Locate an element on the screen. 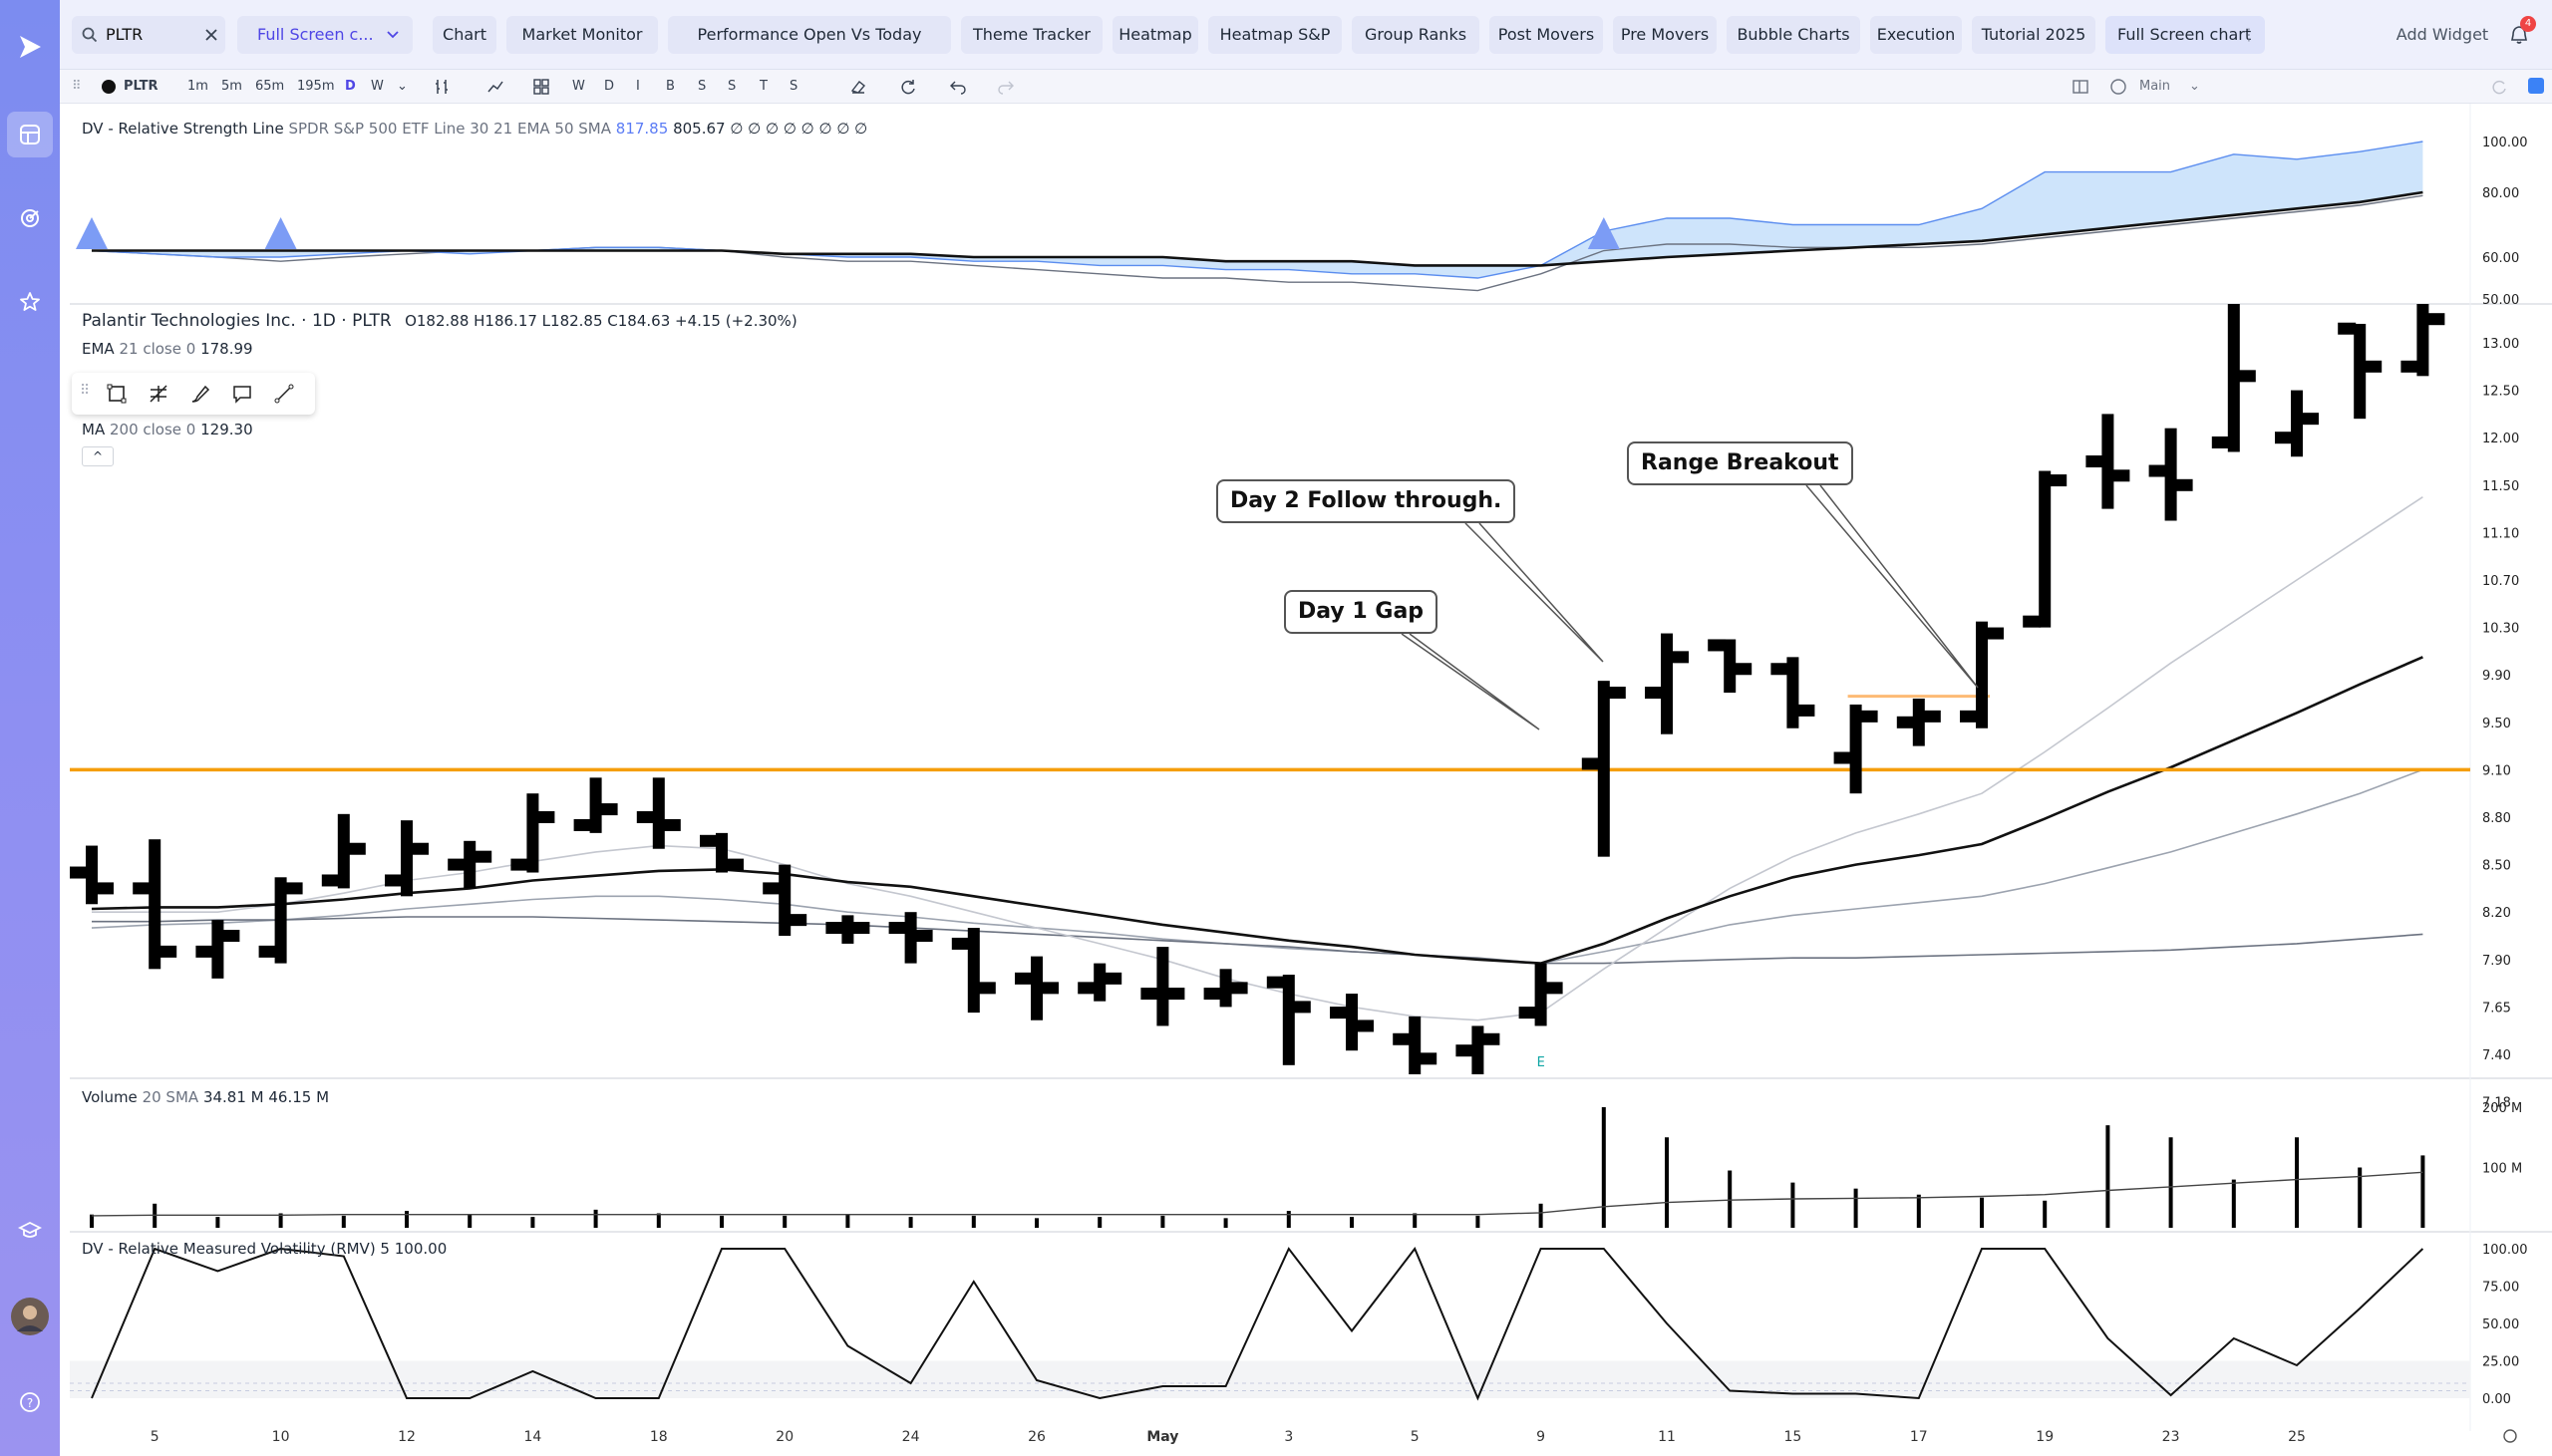  add-widget-button: Add Widget is located at coordinates (2442, 35).